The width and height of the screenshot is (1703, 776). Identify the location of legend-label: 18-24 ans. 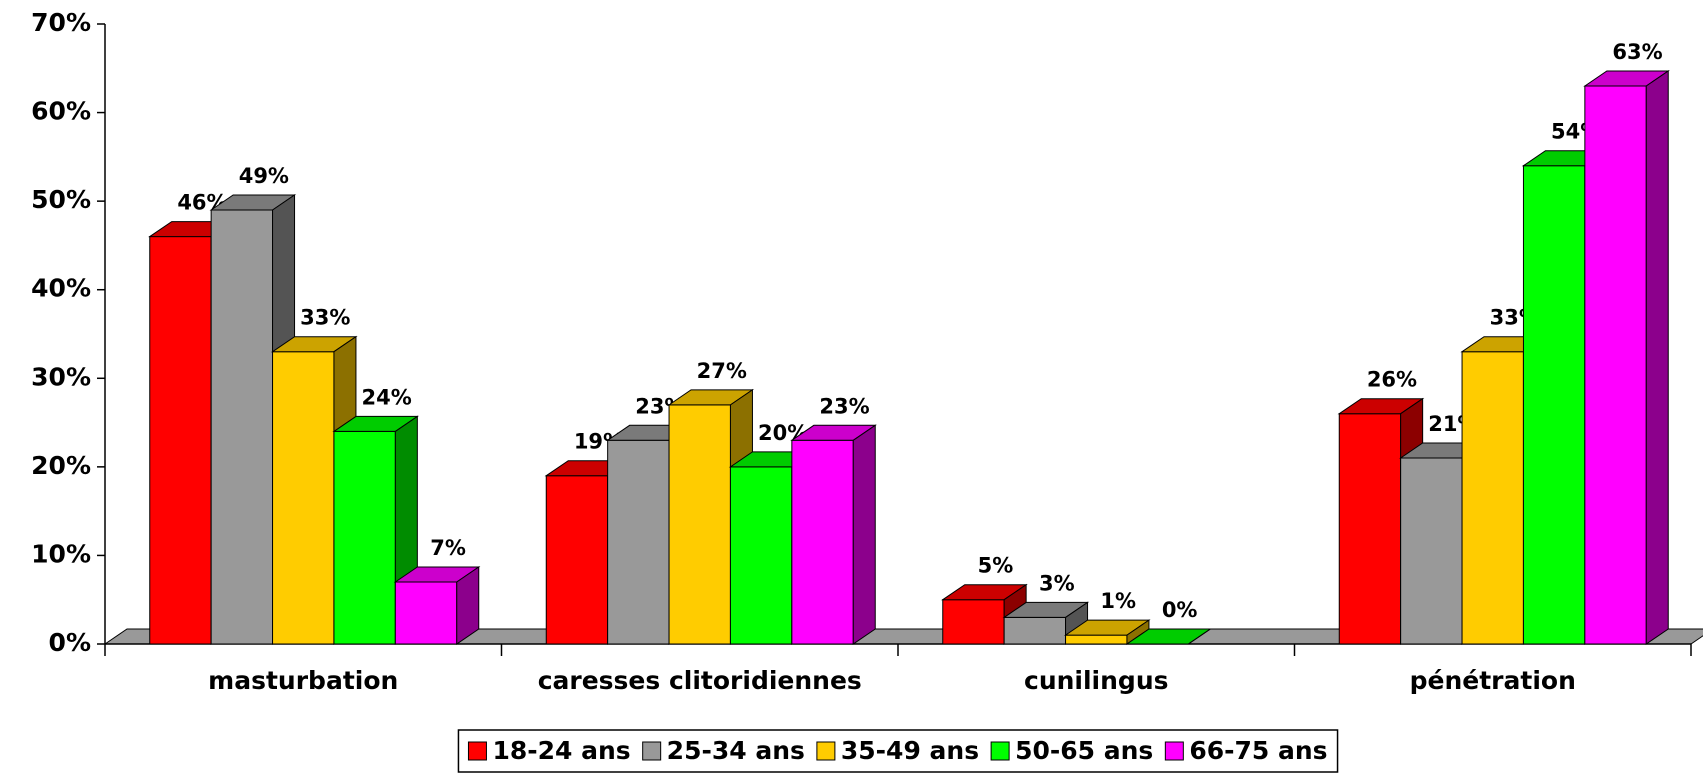
(561, 750).